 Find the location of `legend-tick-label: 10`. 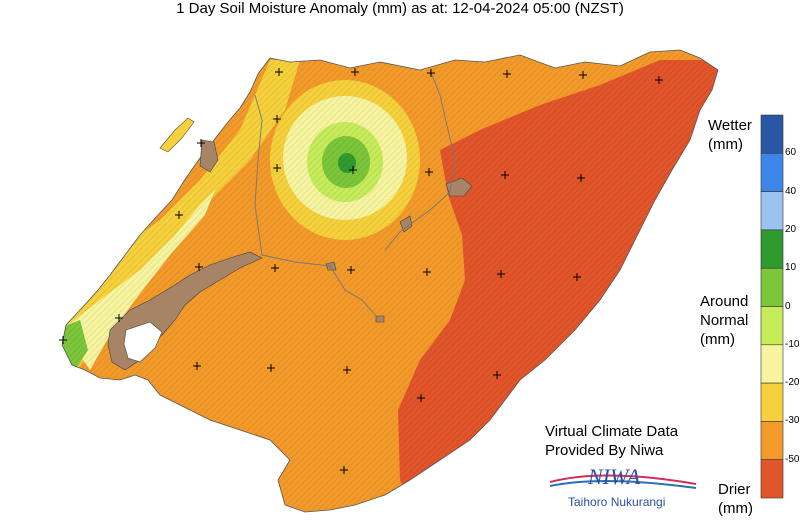

legend-tick-label: 10 is located at coordinates (791, 268).